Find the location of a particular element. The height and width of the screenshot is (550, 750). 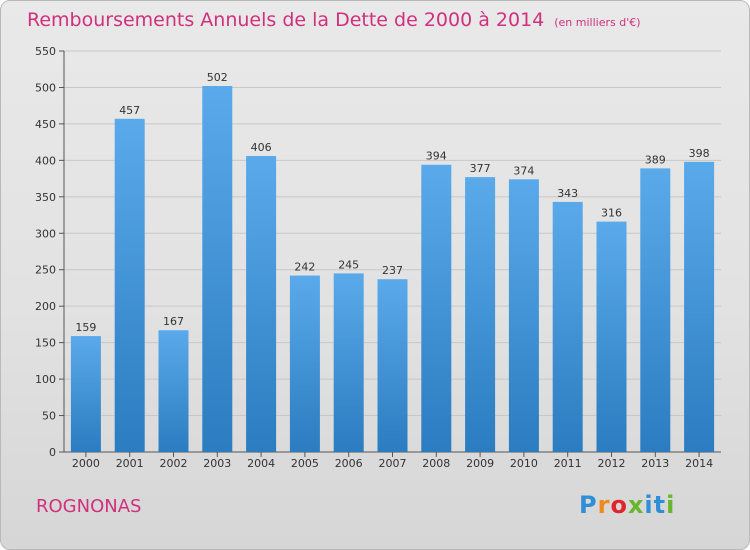

data-label: 237 is located at coordinates (392, 270).